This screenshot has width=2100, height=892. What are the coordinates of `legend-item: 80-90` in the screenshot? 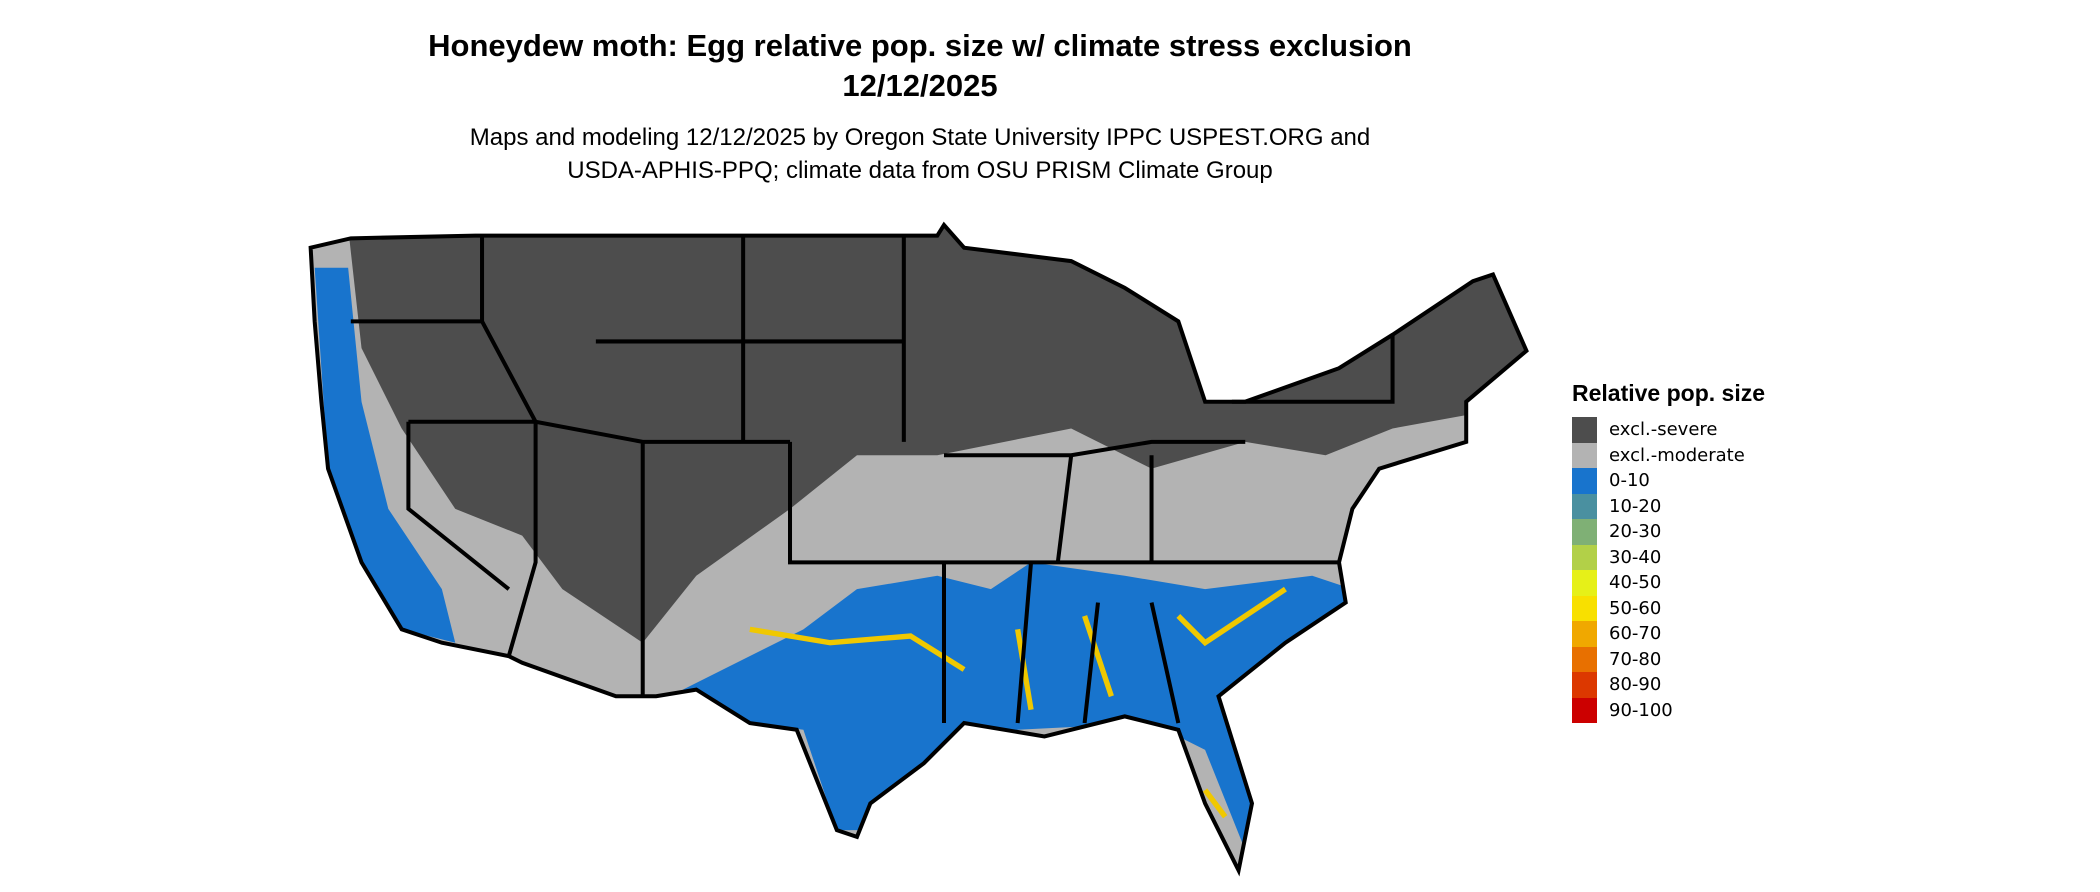 It's located at (1668, 685).